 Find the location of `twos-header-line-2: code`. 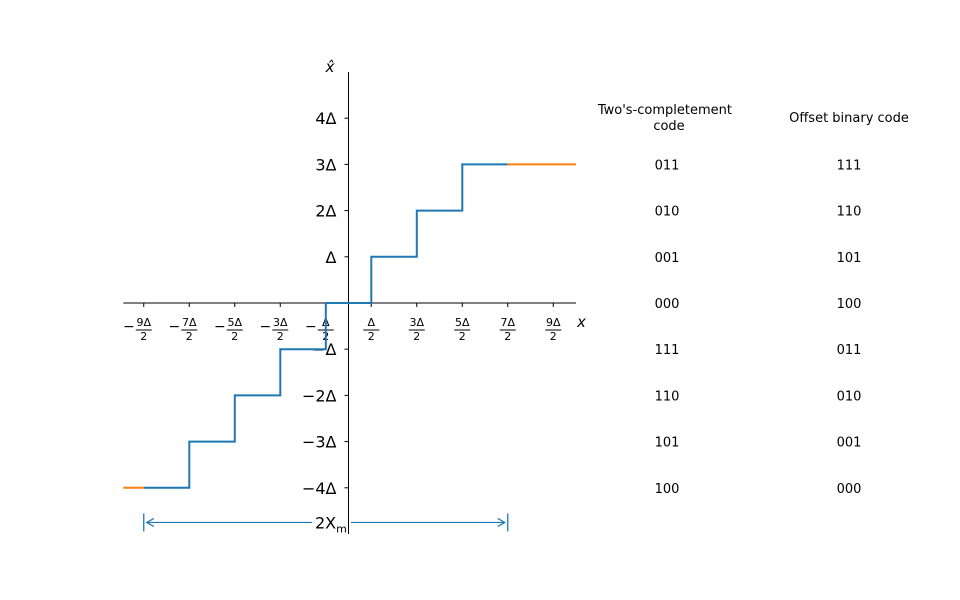

twos-header-line-2: code is located at coordinates (668, 126).